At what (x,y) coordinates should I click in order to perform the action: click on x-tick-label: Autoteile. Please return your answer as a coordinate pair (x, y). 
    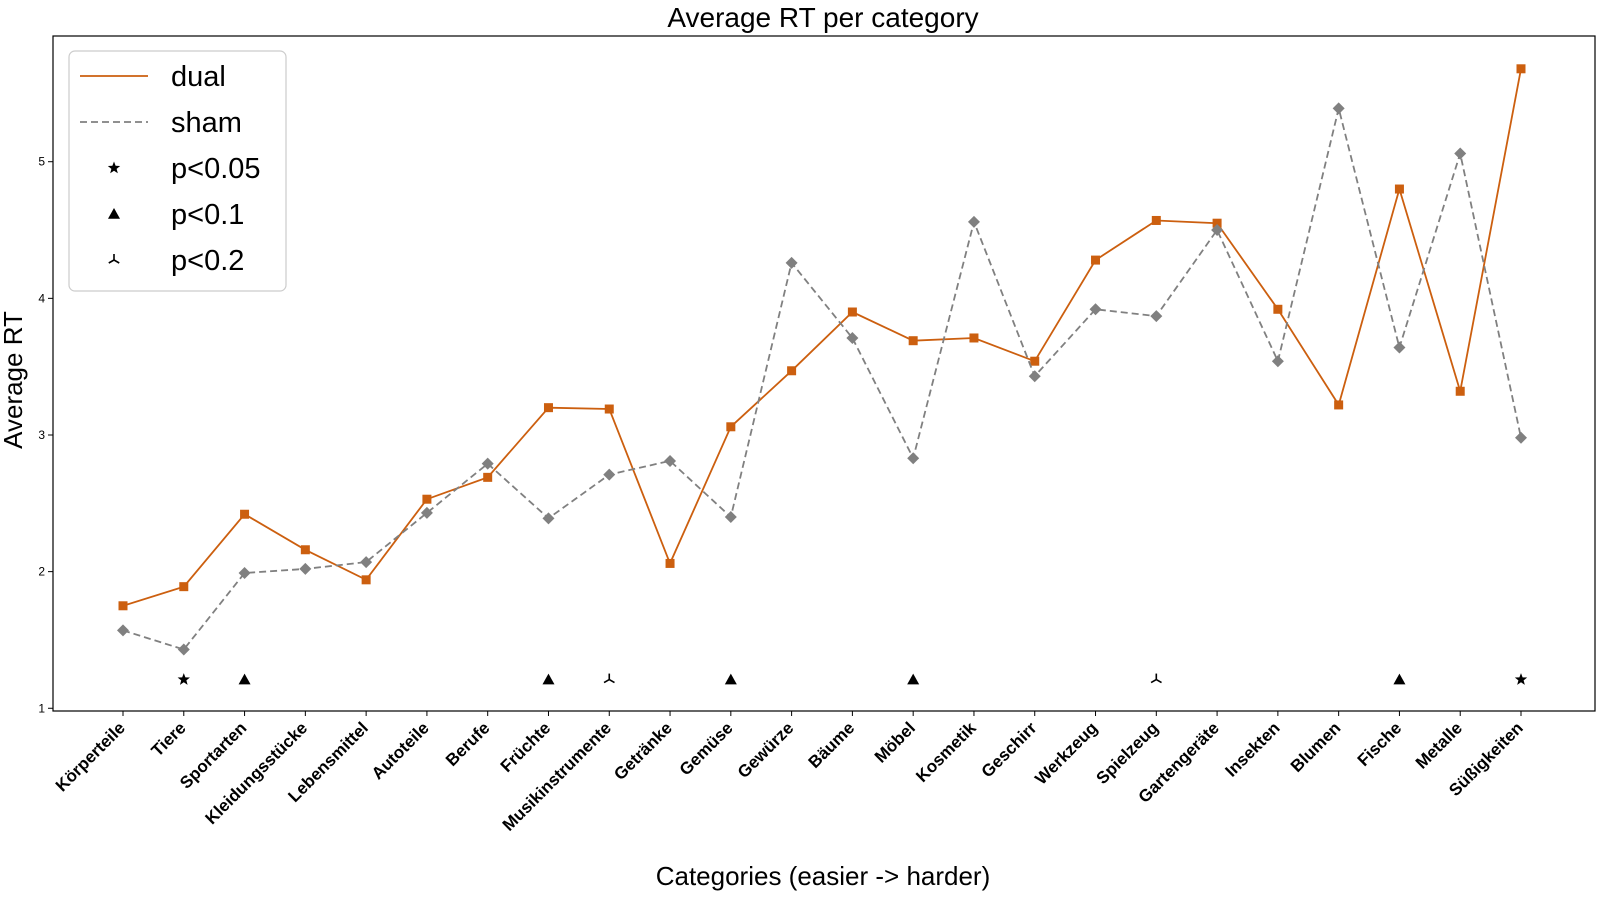
    Looking at the image, I should click on (400, 750).